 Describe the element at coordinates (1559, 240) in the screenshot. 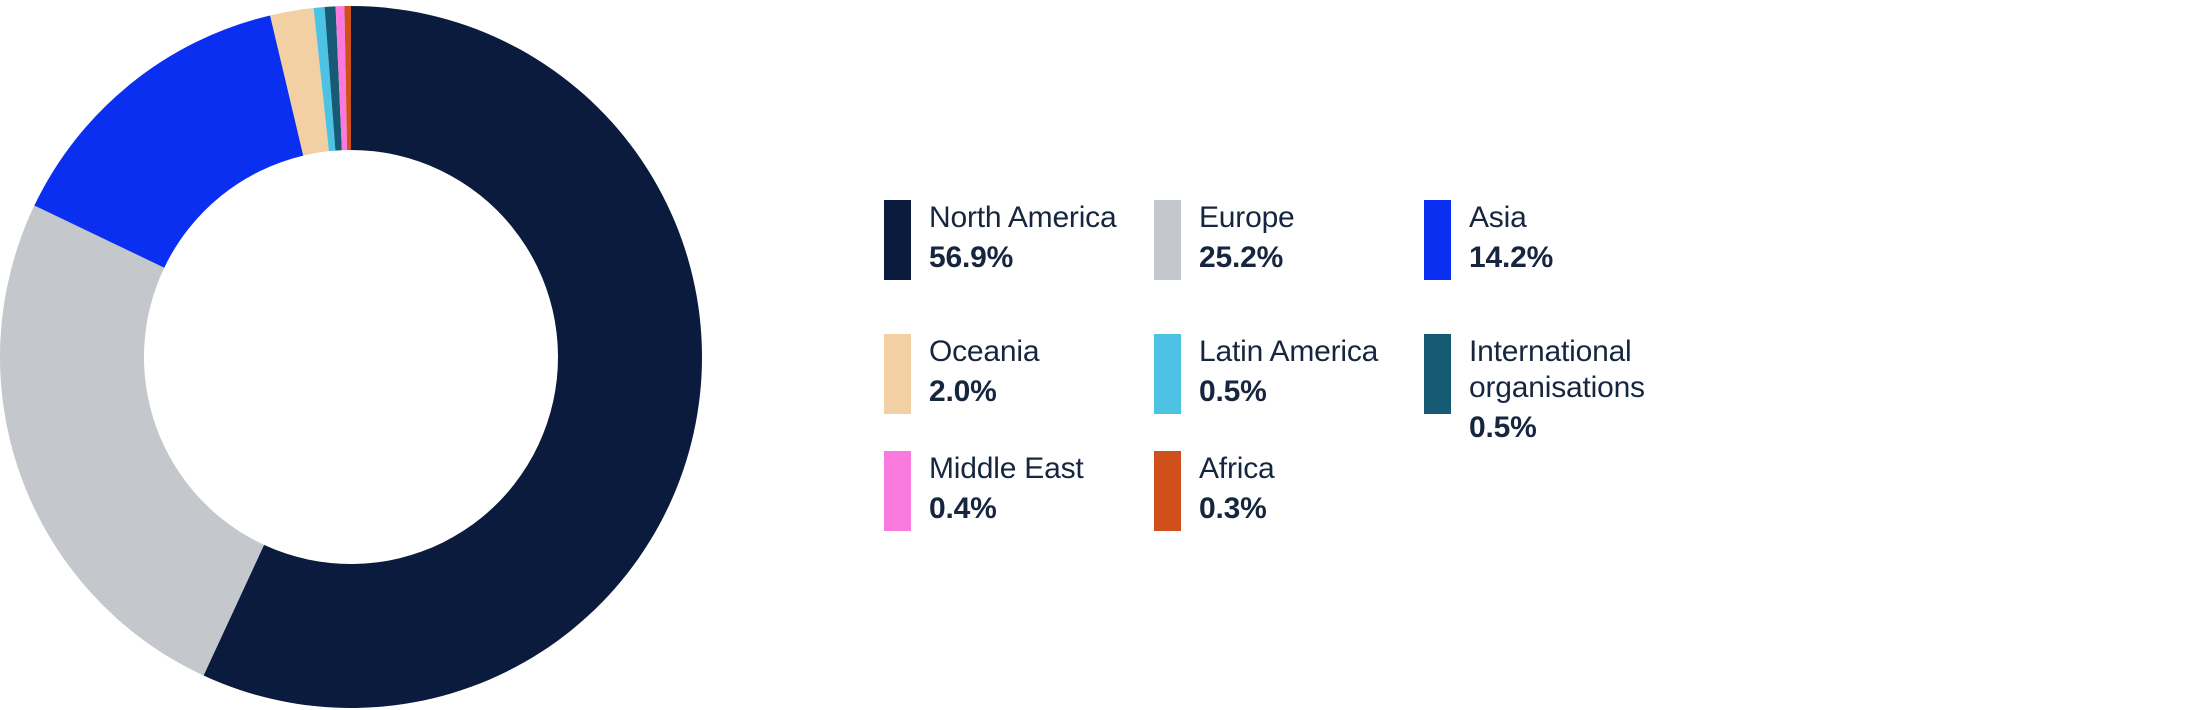

I see `legend-item-asia: Asia 14.2%` at that location.